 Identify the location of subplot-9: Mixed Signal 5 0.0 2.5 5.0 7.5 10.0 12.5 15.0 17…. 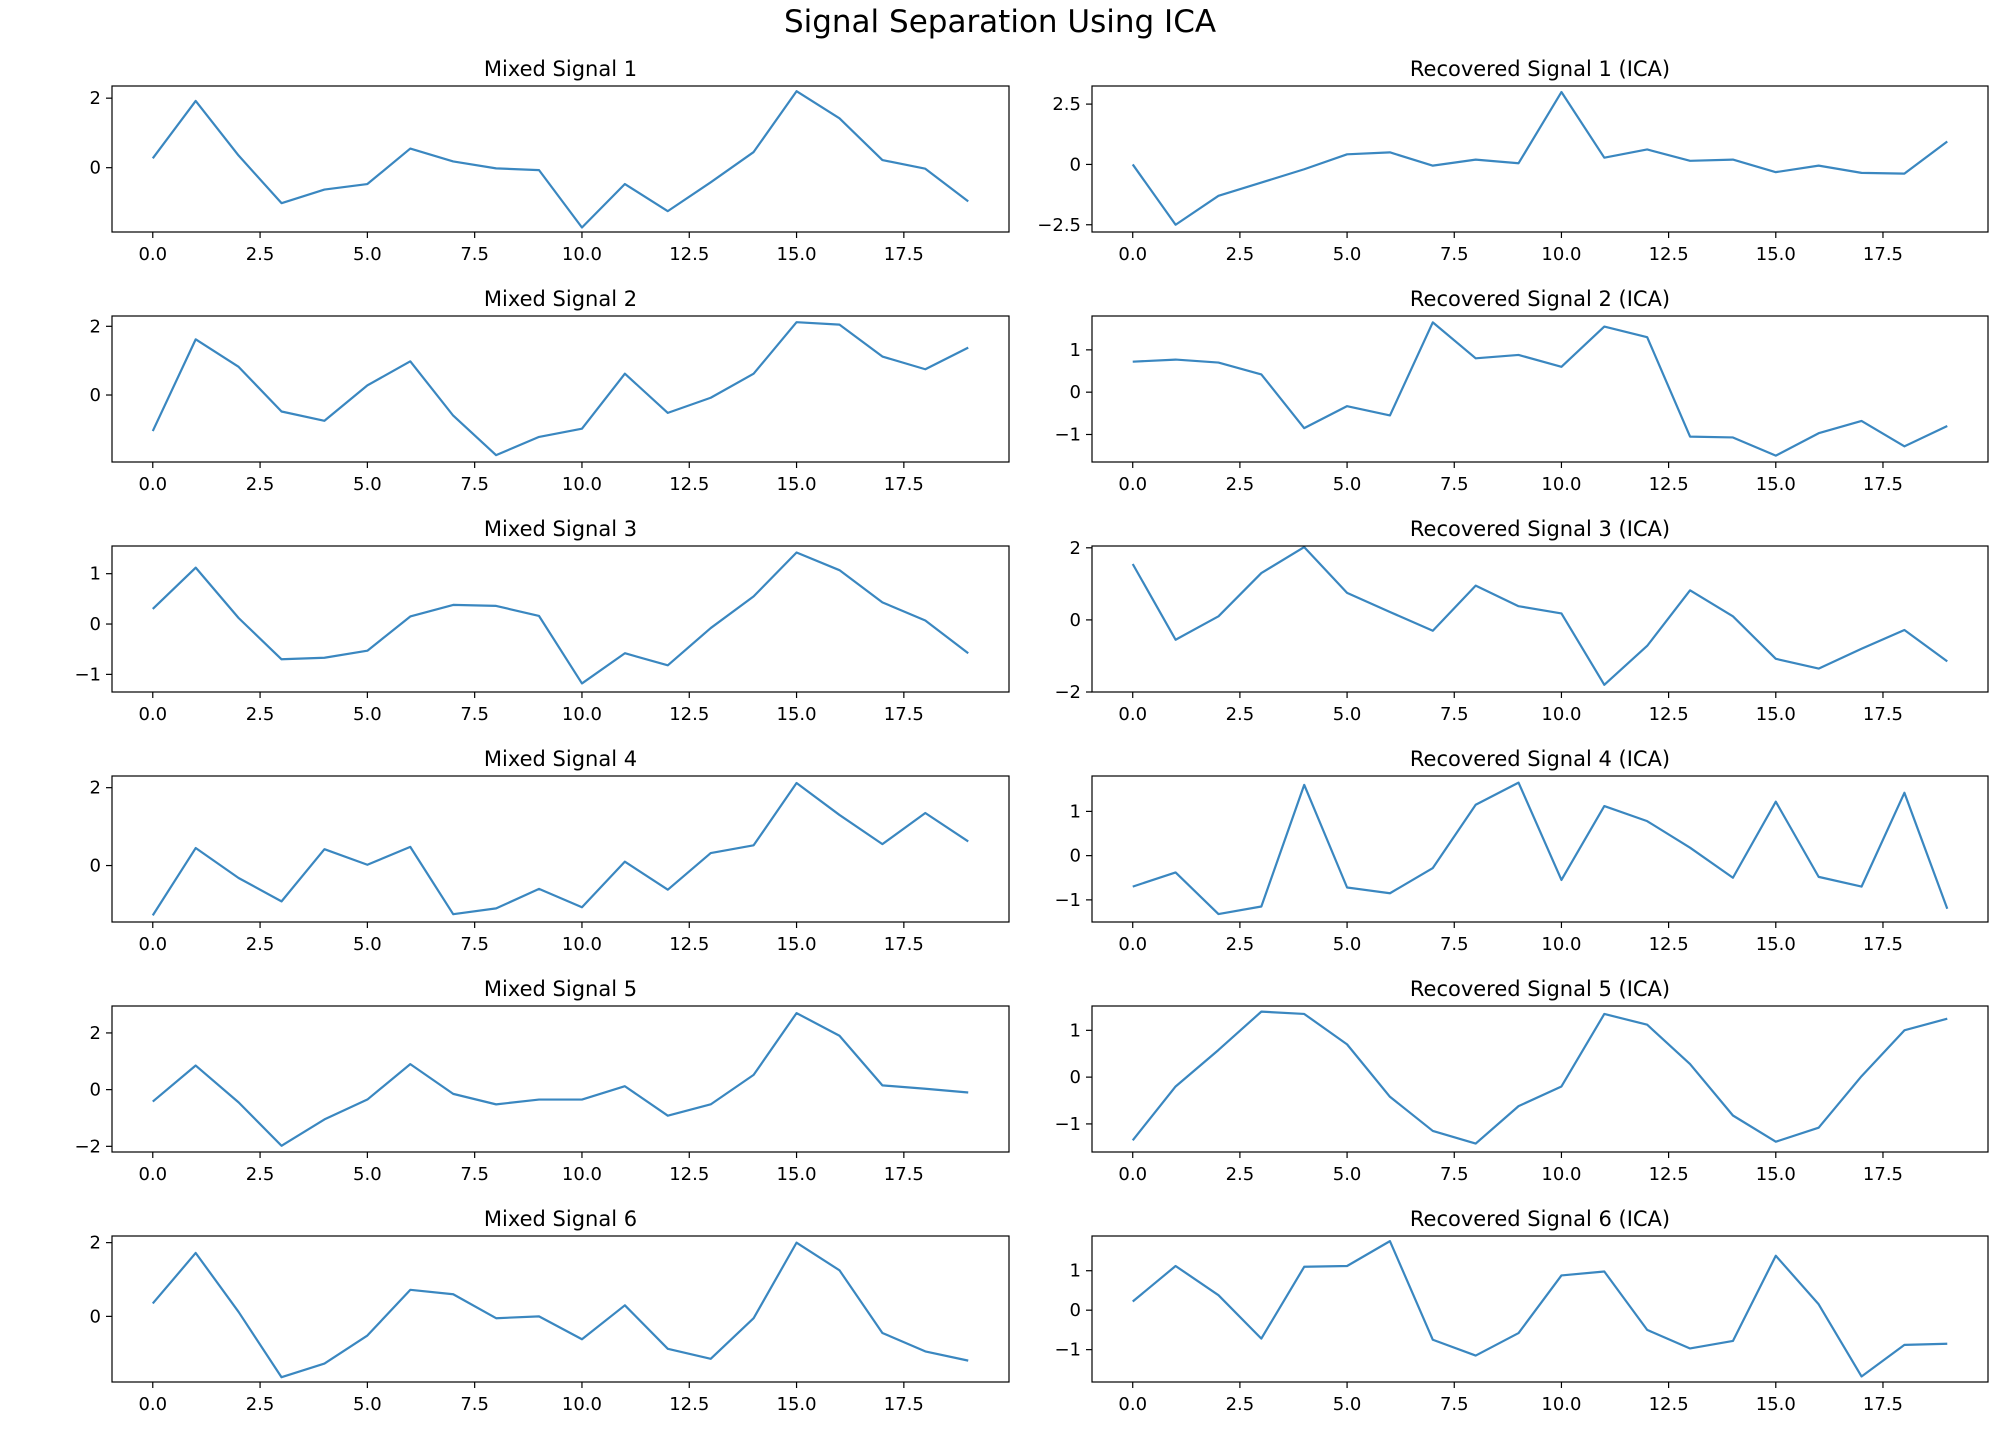
(542, 1081).